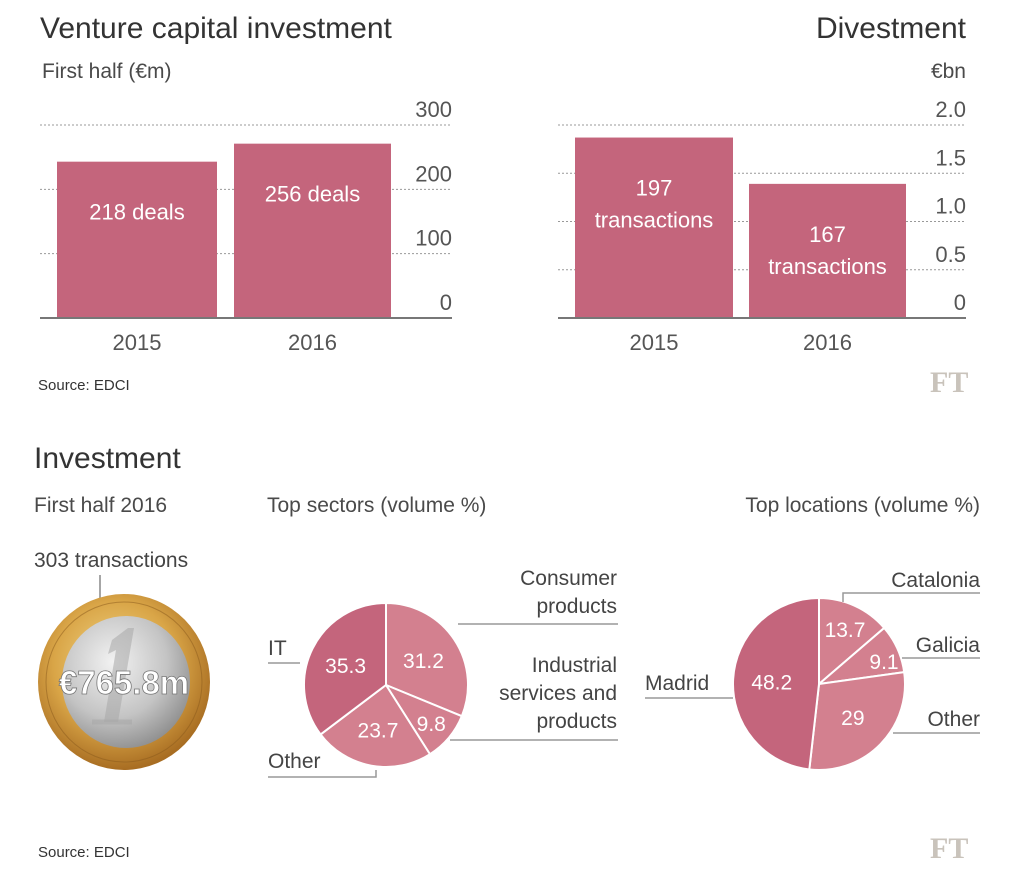 Image resolution: width=1018 pixels, height=876 pixels. I want to click on bar-value-label: 256 deals, so click(312, 194).